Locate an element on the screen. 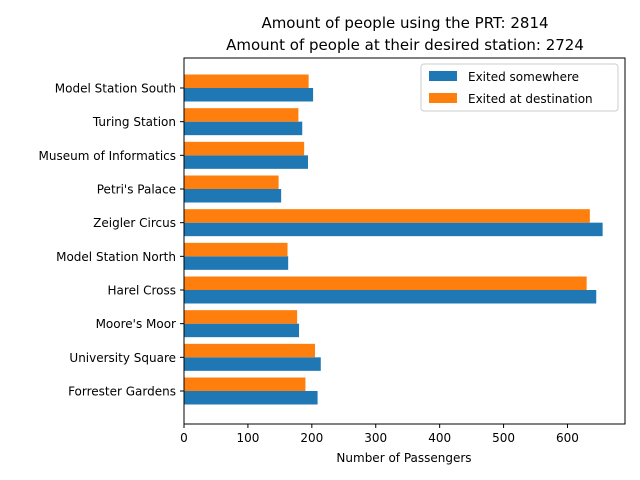 This screenshot has width=640, height=480. chart-title-line-1: Amount of people using the PRT: 2814 is located at coordinates (404, 23).